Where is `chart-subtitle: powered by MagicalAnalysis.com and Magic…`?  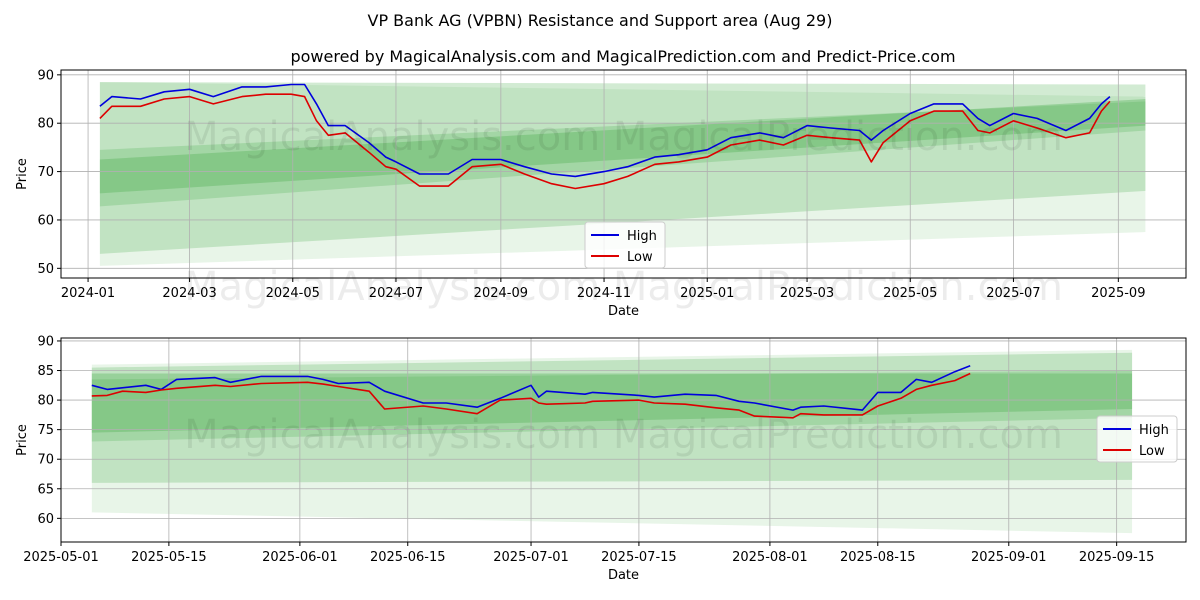 chart-subtitle: powered by MagicalAnalysis.com and Magic… is located at coordinates (622, 56).